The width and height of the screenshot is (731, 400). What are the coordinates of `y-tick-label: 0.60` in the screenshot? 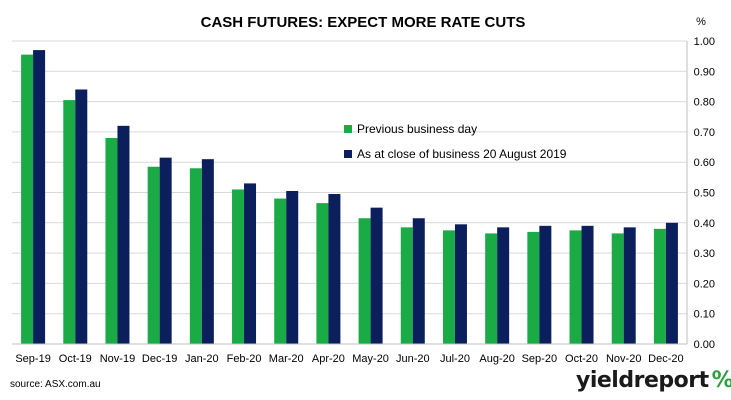 It's located at (704, 163).